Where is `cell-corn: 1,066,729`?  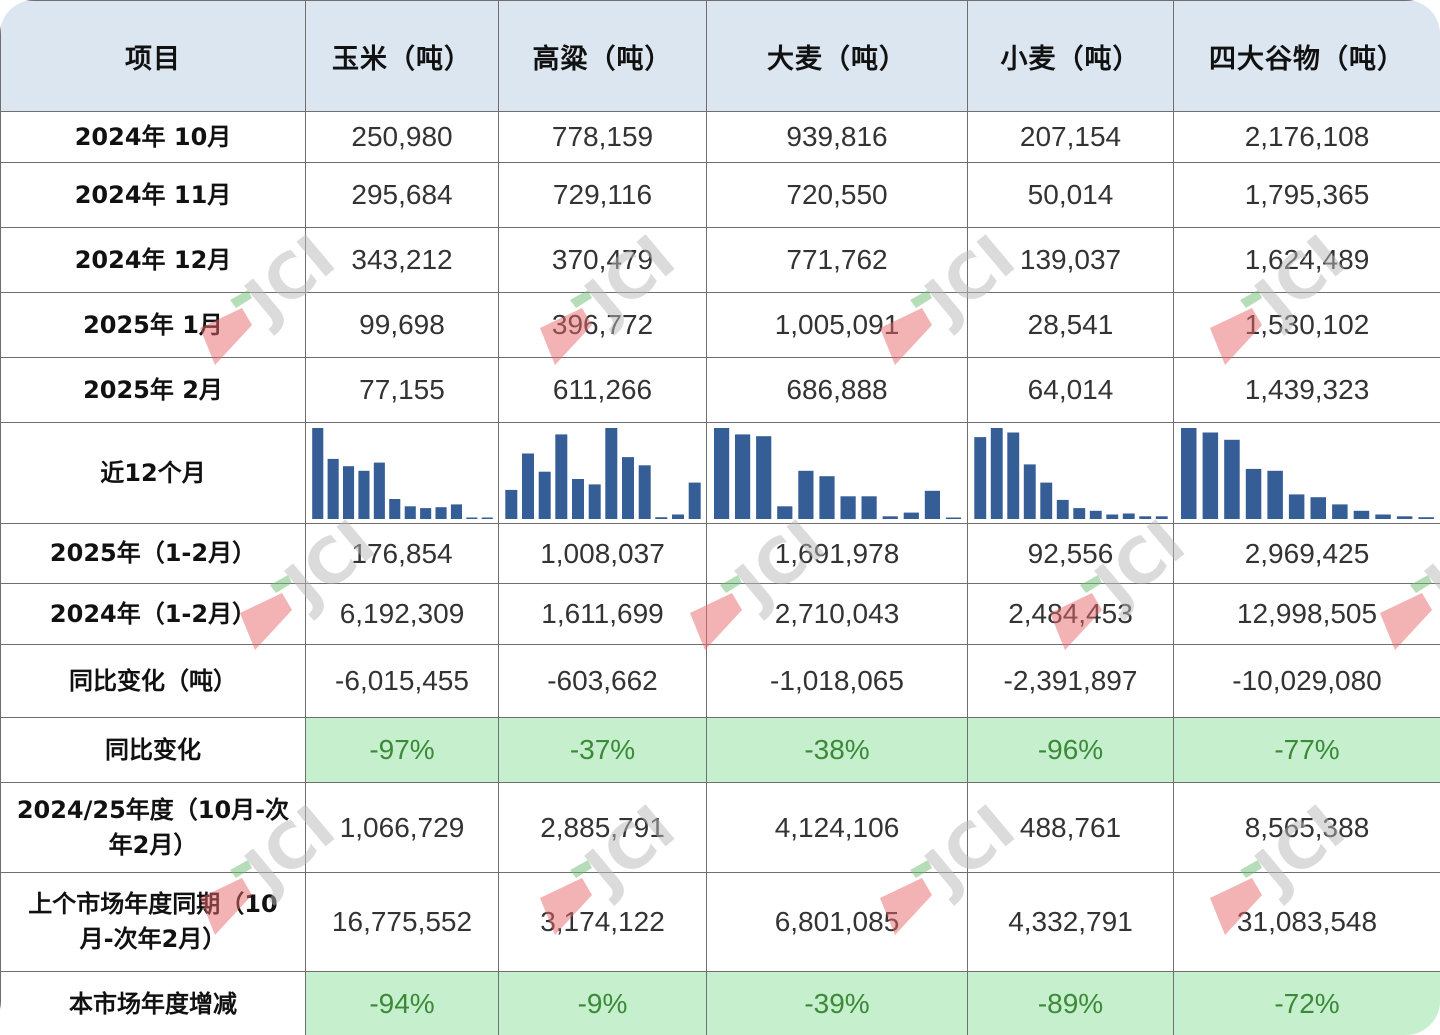 cell-corn: 1,066,729 is located at coordinates (402, 827).